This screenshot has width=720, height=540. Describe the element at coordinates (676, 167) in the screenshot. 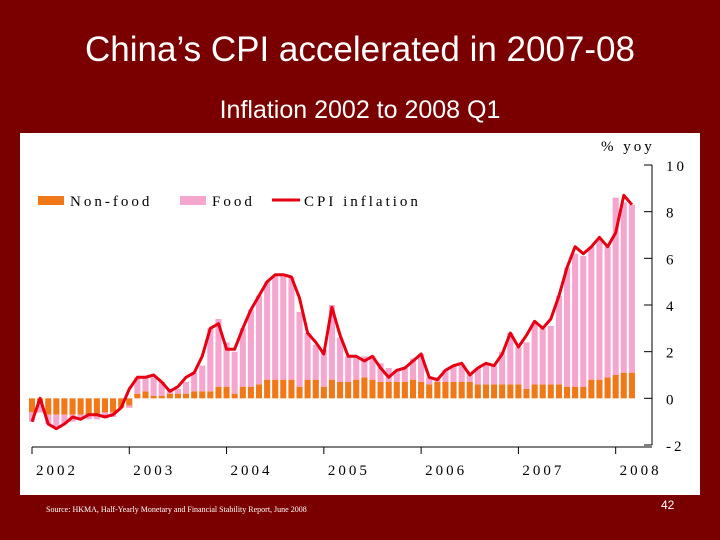

I see `y-tick-label: 10` at that location.